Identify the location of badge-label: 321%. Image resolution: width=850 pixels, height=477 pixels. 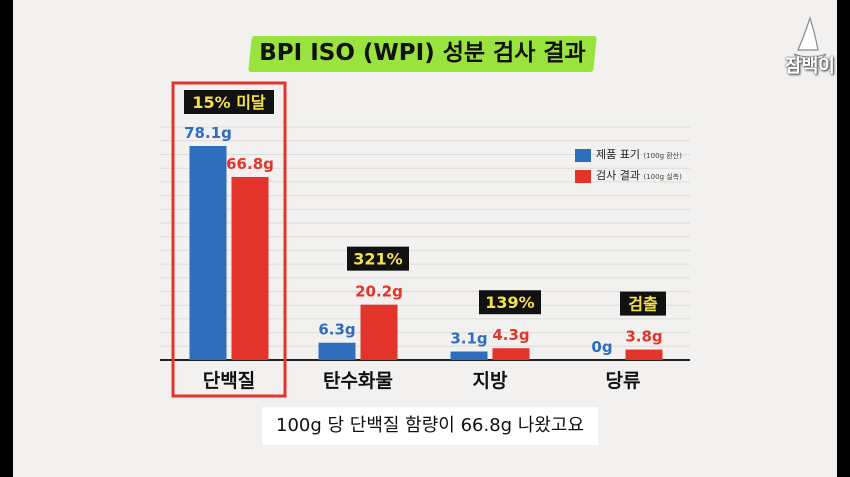
(377, 259).